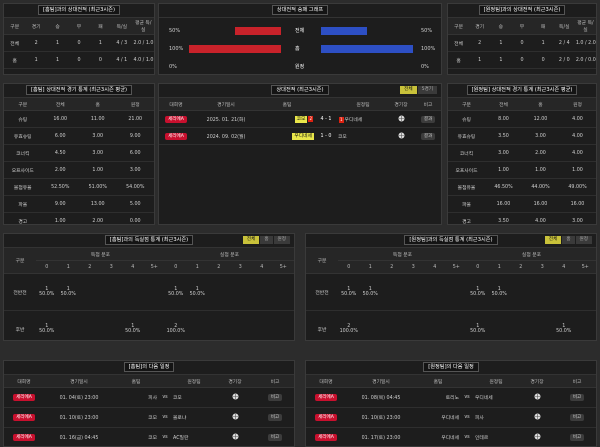  Describe the element at coordinates (451, 325) in the screenshot. I see `goals-row: 후반 2 100.0% 1 50.0% 1 50.0%` at that location.